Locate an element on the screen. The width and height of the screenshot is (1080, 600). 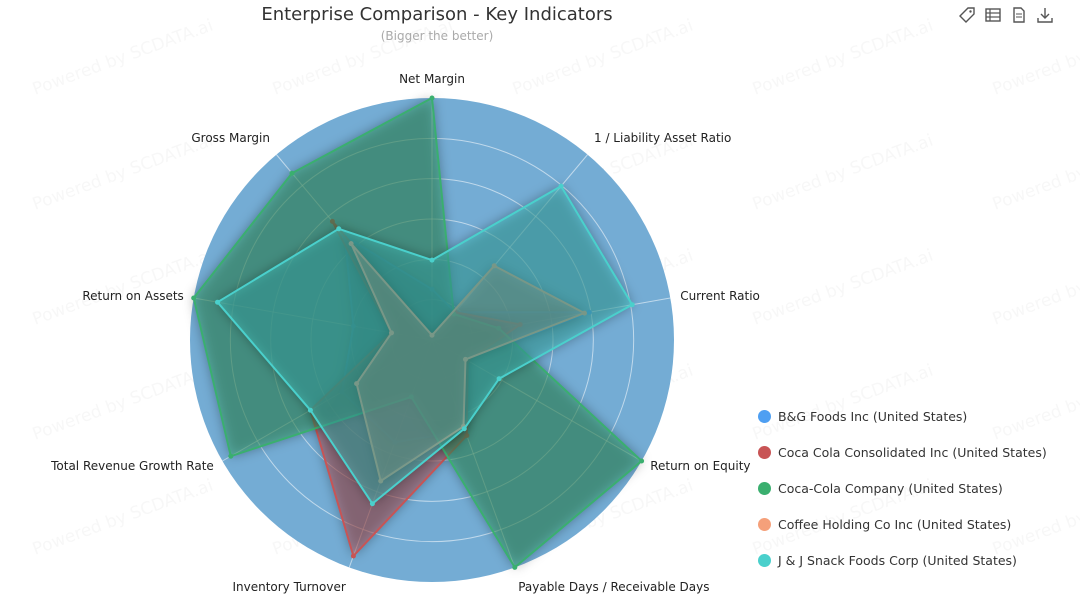
axis-label: Gross Margin is located at coordinates (230, 138).